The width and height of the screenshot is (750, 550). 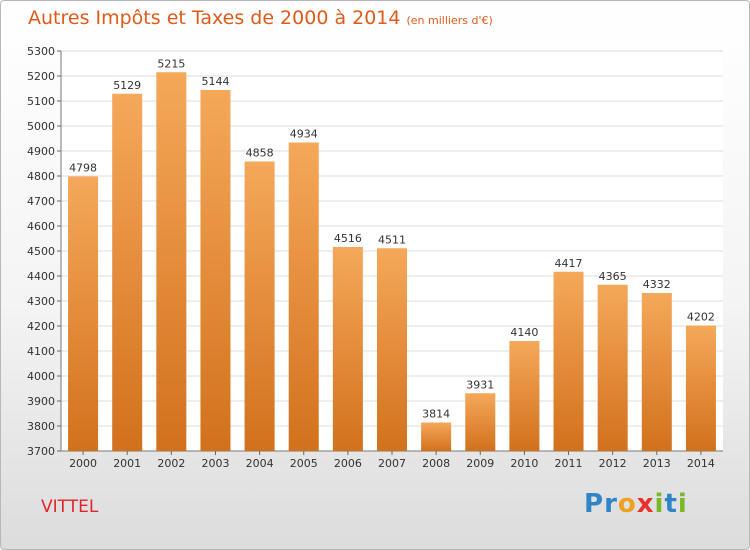 I want to click on x-tick-label: 2010, so click(x=524, y=463).